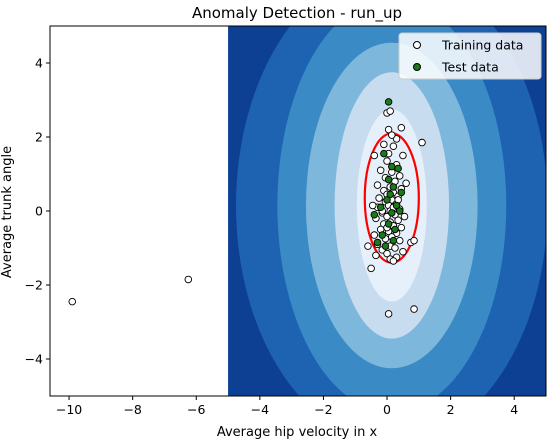 The width and height of the screenshot is (547, 446). Describe the element at coordinates (34, 359) in the screenshot. I see `y-tick-label: −4` at that location.